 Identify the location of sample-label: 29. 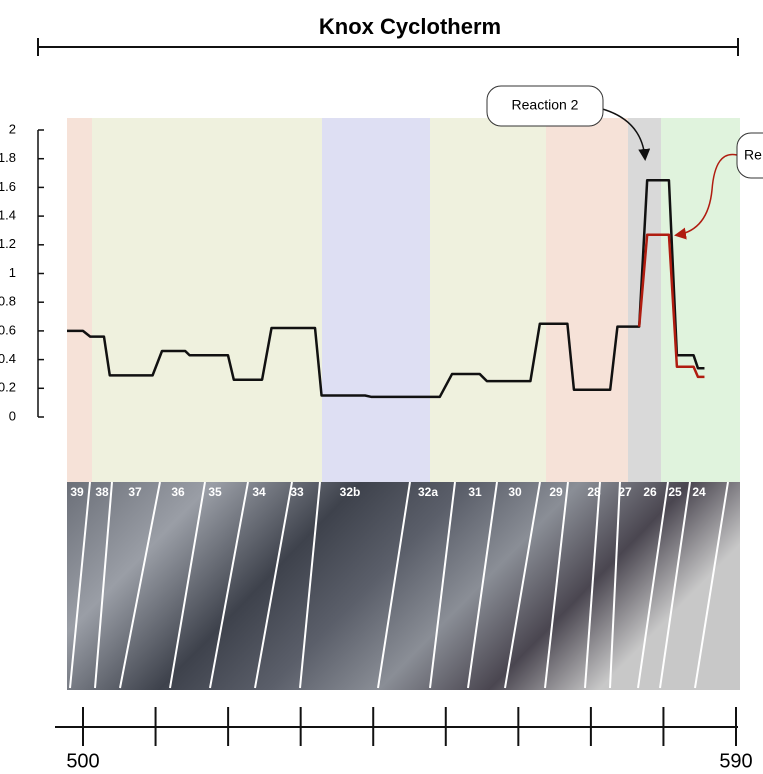
(556, 492).